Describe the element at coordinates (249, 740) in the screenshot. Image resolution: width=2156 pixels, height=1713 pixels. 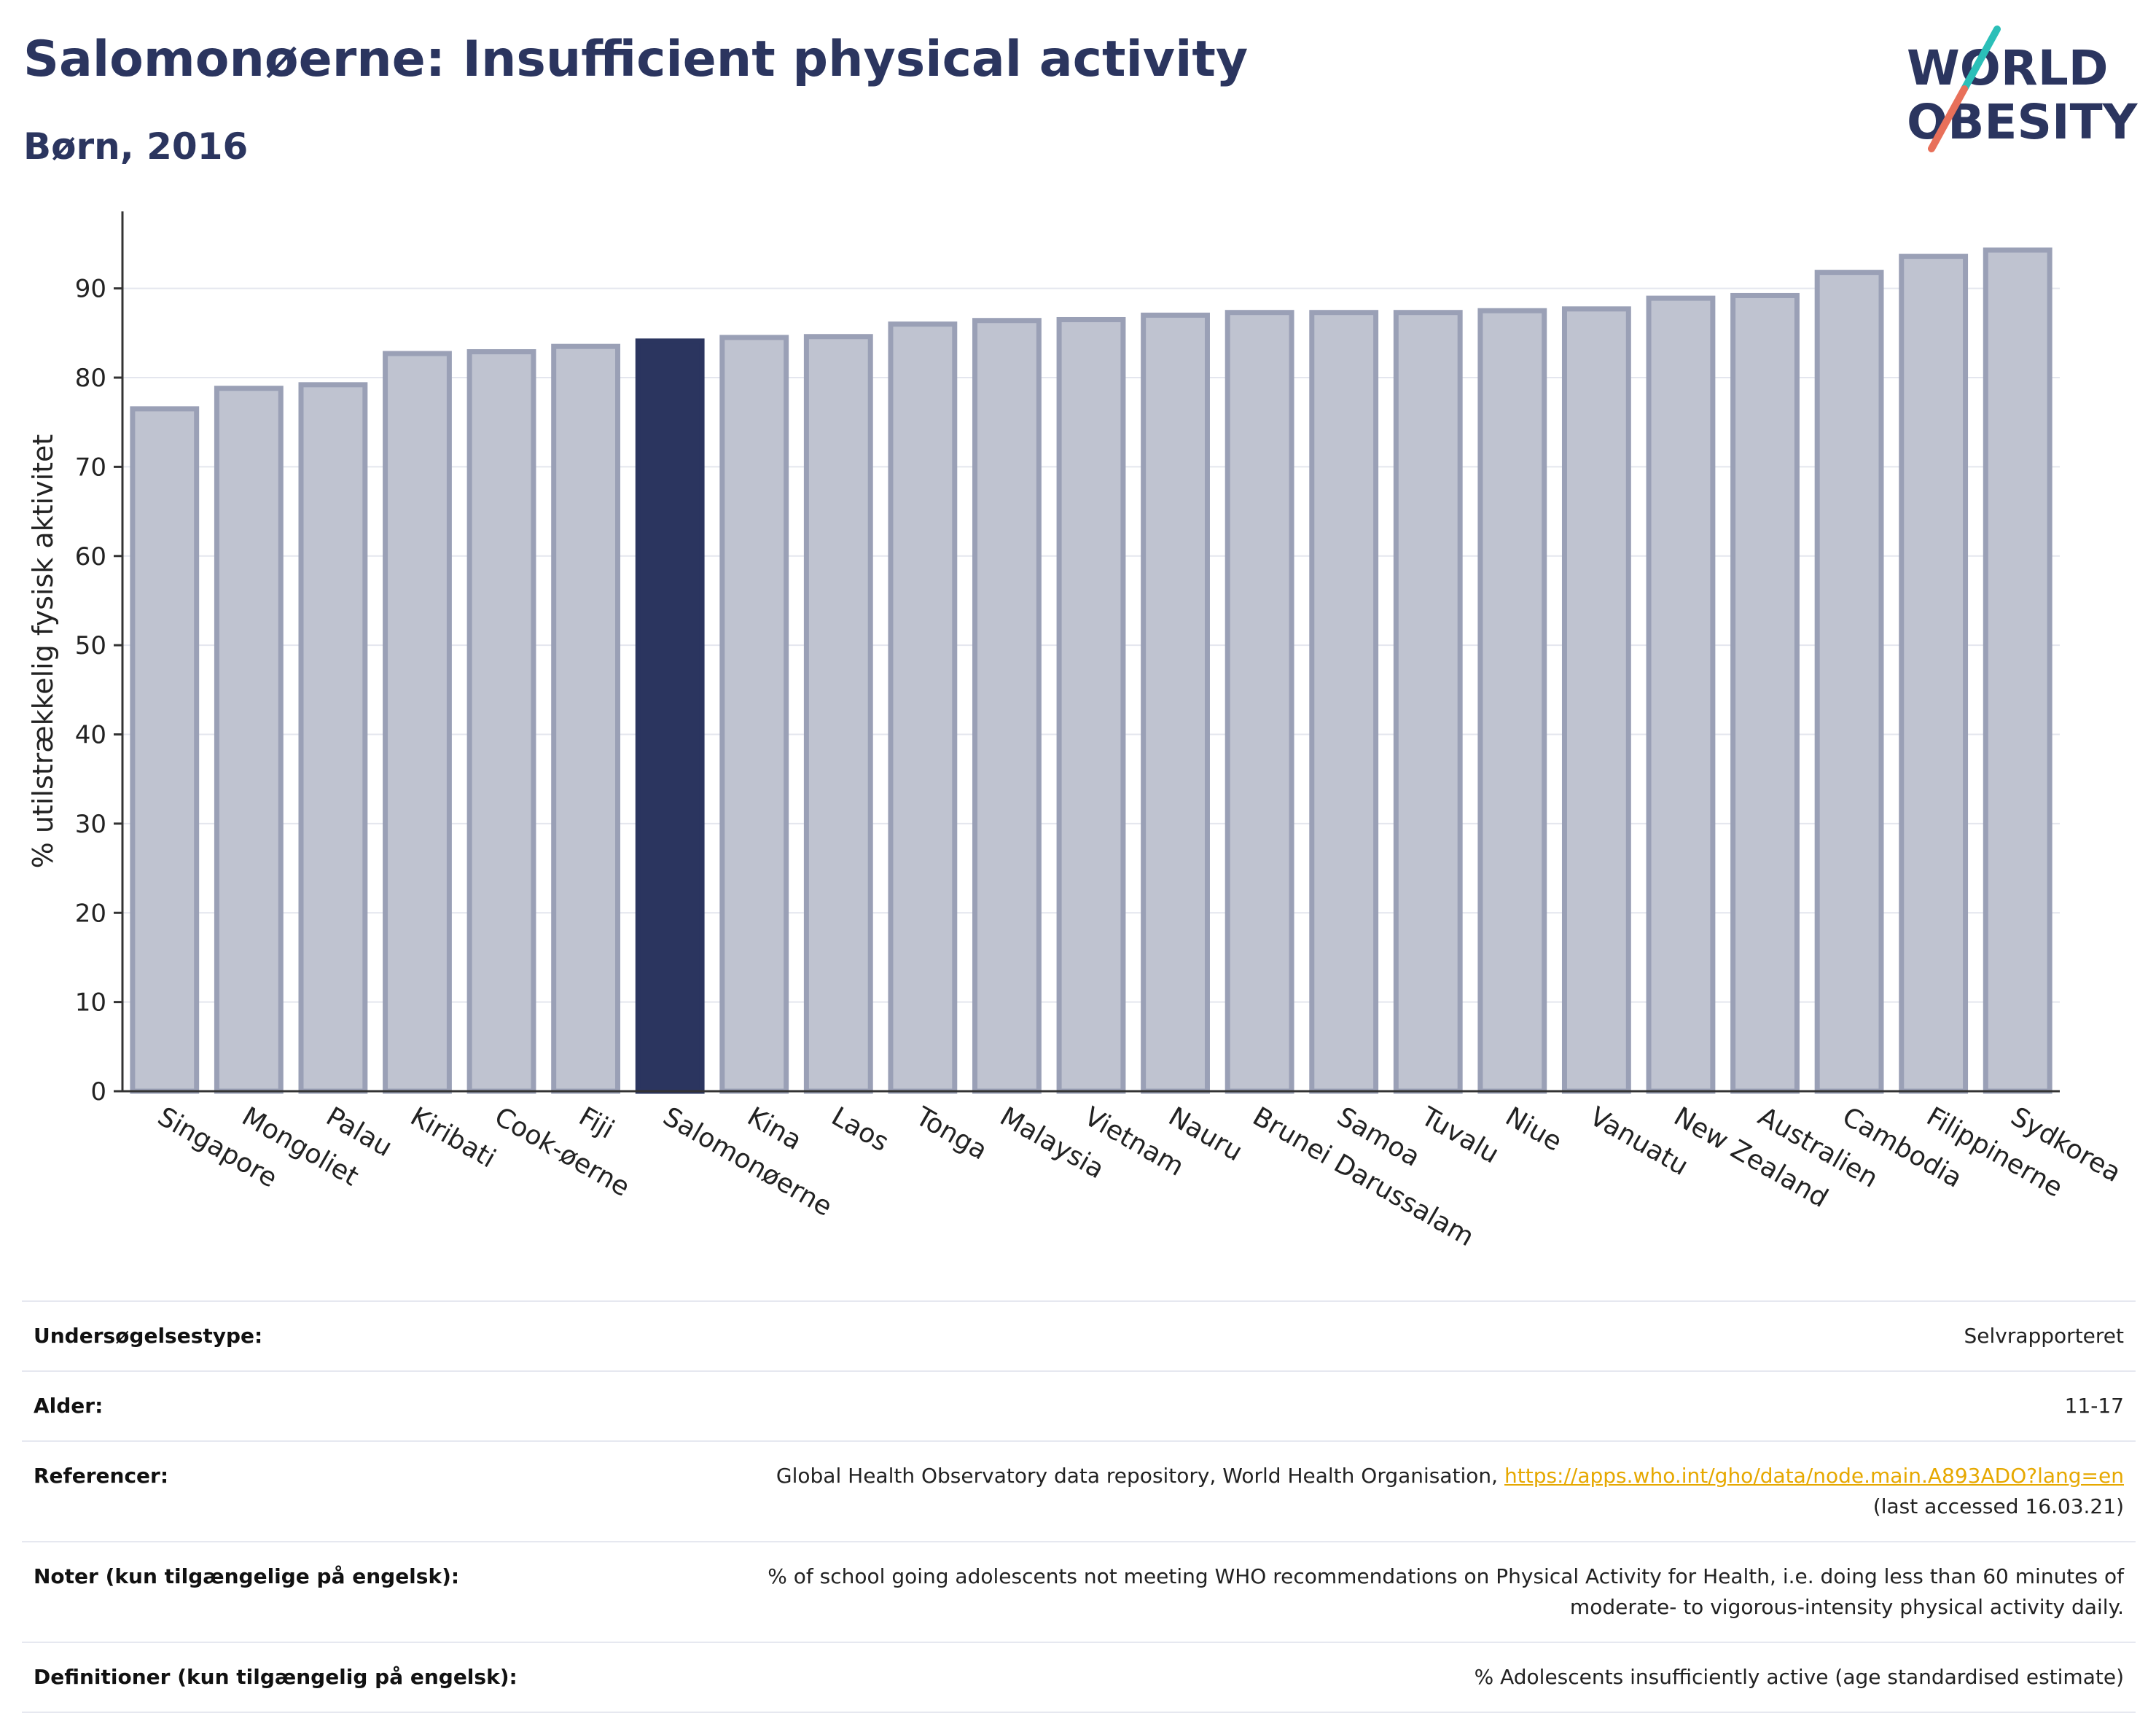
I see `bar-mongoliet` at that location.